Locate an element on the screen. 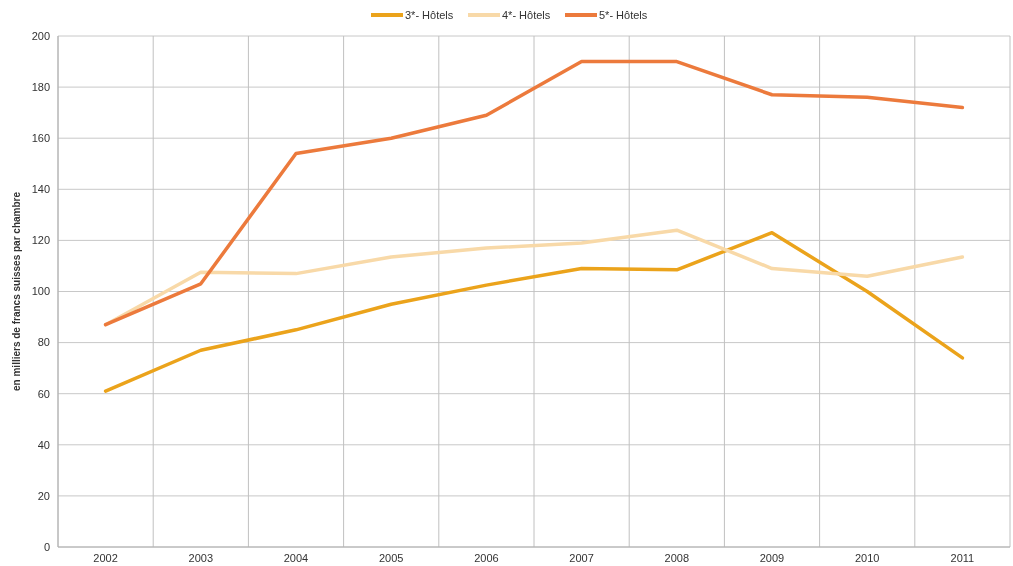 The width and height of the screenshot is (1013, 566). x-tick-label: 2003 is located at coordinates (201, 558).